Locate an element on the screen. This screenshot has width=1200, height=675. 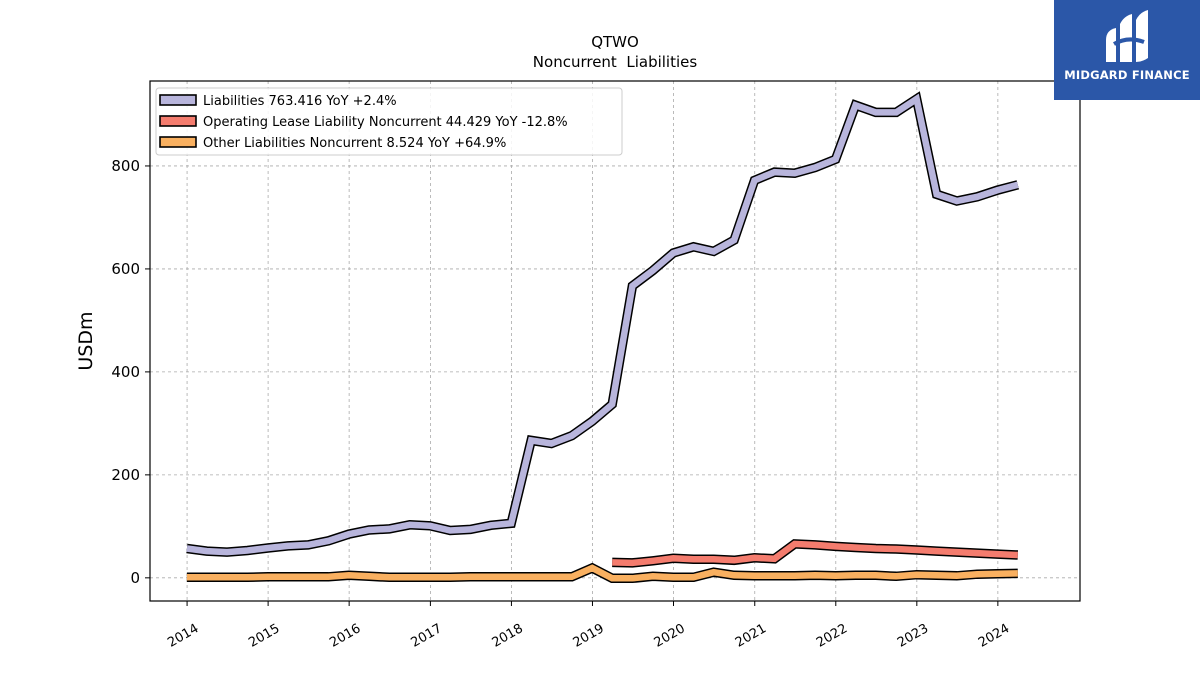
x-tick-label: 2024 is located at coordinates (994, 636).